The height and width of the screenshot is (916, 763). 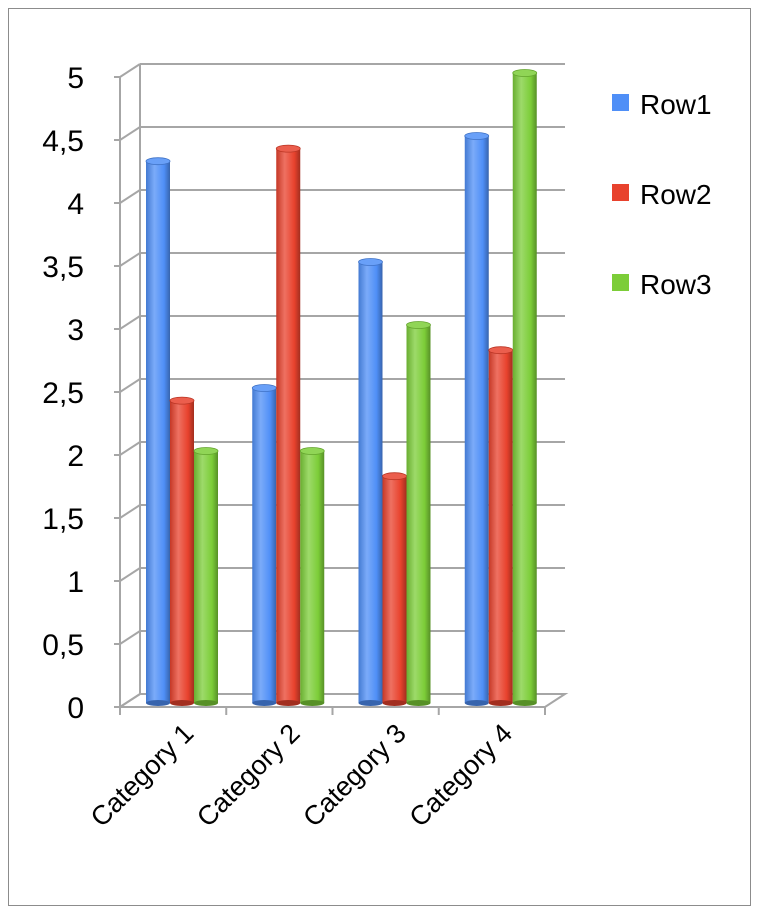 I want to click on y-tick-label: 4,5, so click(x=63, y=141).